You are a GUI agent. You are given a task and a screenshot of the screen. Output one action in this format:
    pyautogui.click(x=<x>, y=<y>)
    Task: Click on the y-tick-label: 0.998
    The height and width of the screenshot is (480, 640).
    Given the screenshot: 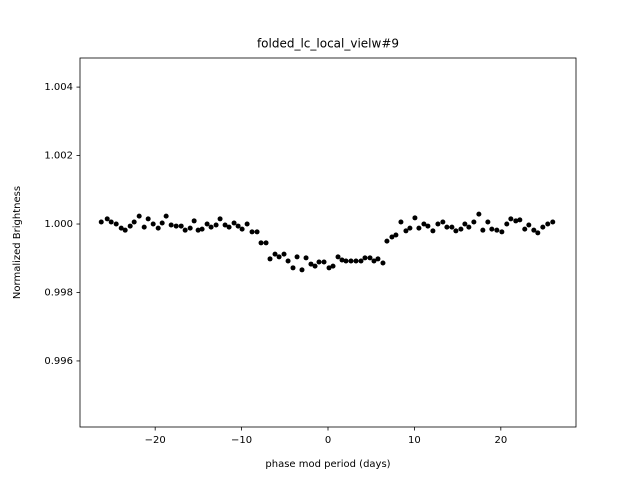 What is the action you would take?
    pyautogui.click(x=58, y=292)
    